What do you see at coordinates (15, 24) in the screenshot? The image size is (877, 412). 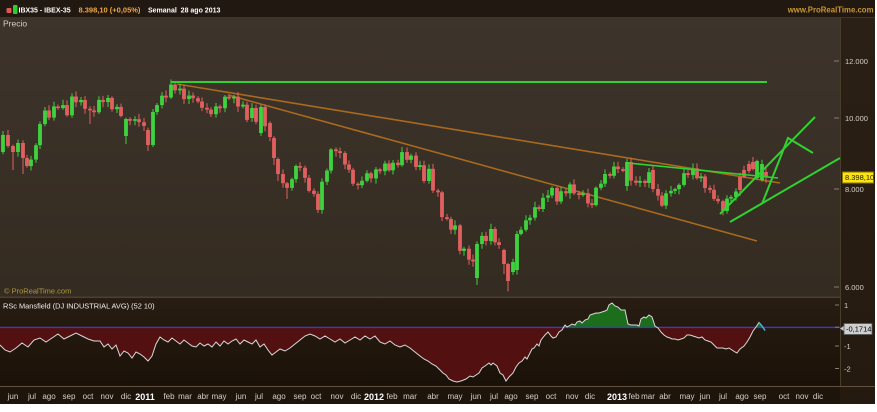 I see `svg-text: Precio` at bounding box center [15, 24].